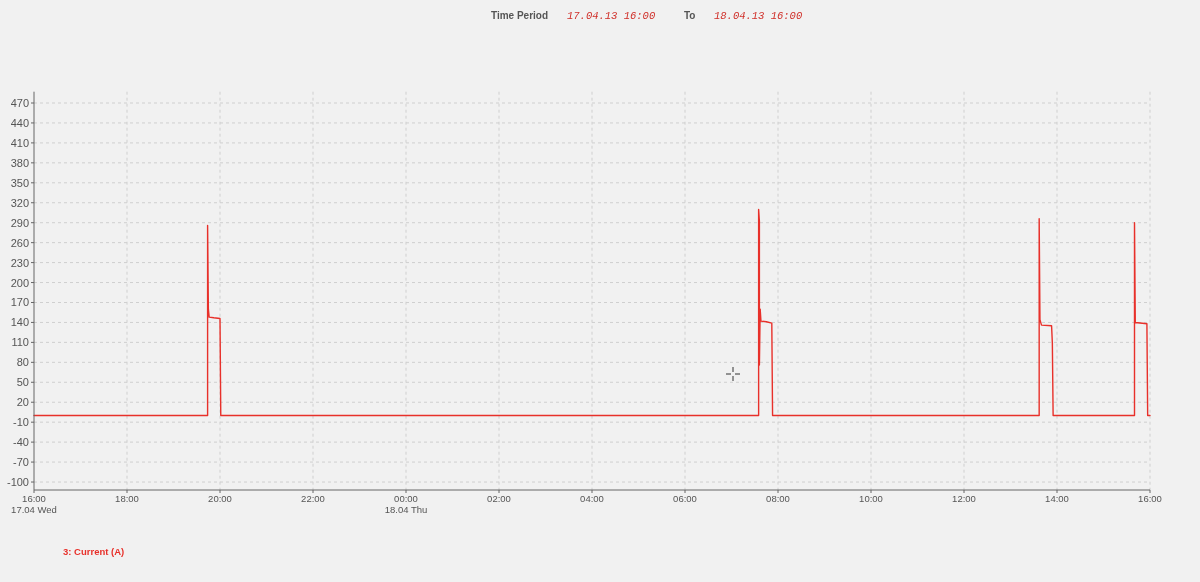  What do you see at coordinates (19, 202) in the screenshot?
I see `y-tick-label: 320` at bounding box center [19, 202].